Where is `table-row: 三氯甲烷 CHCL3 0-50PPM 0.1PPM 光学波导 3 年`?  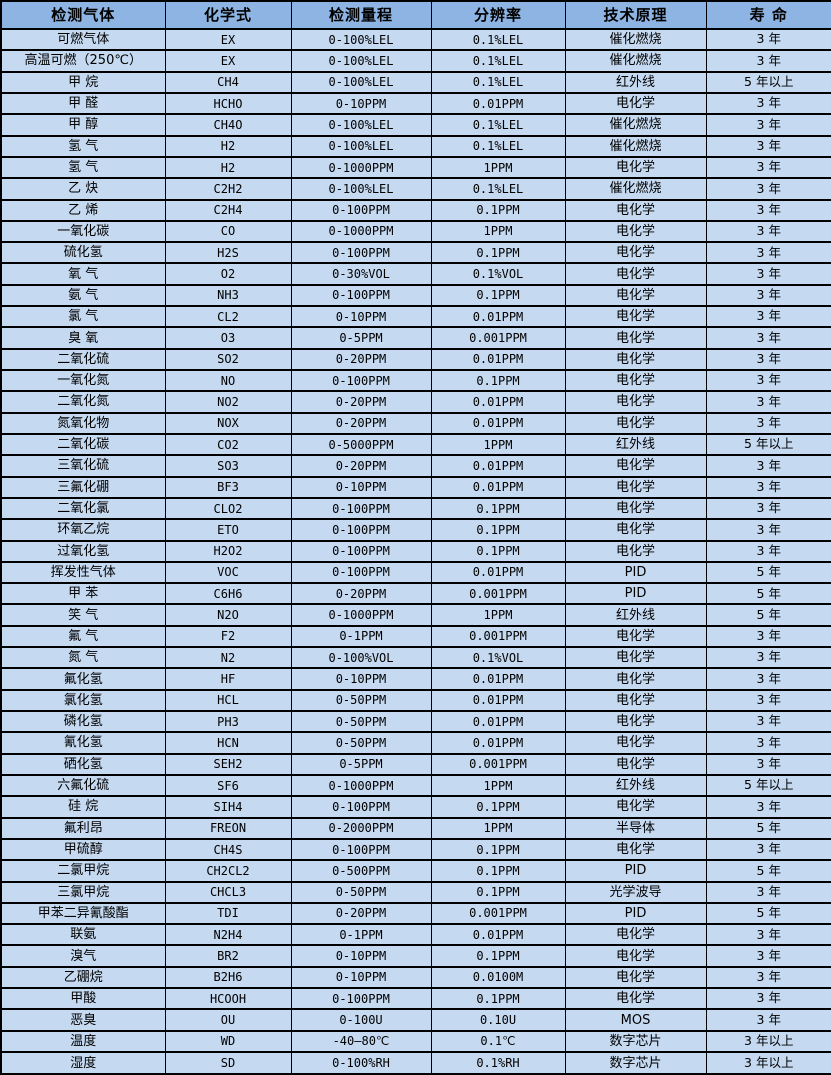 table-row: 三氯甲烷 CHCL3 0-50PPM 0.1PPM 光学波导 3 年 is located at coordinates (415, 892).